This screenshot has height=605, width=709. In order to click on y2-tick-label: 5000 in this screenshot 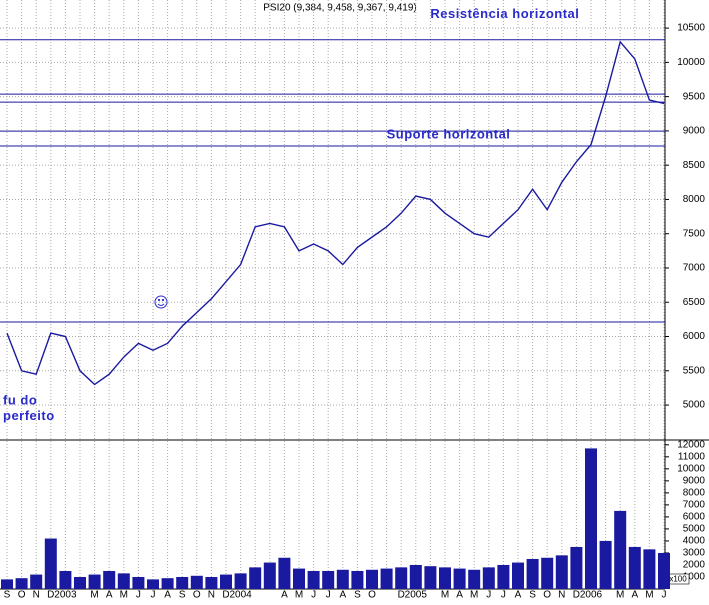, I will do `click(694, 529)`.